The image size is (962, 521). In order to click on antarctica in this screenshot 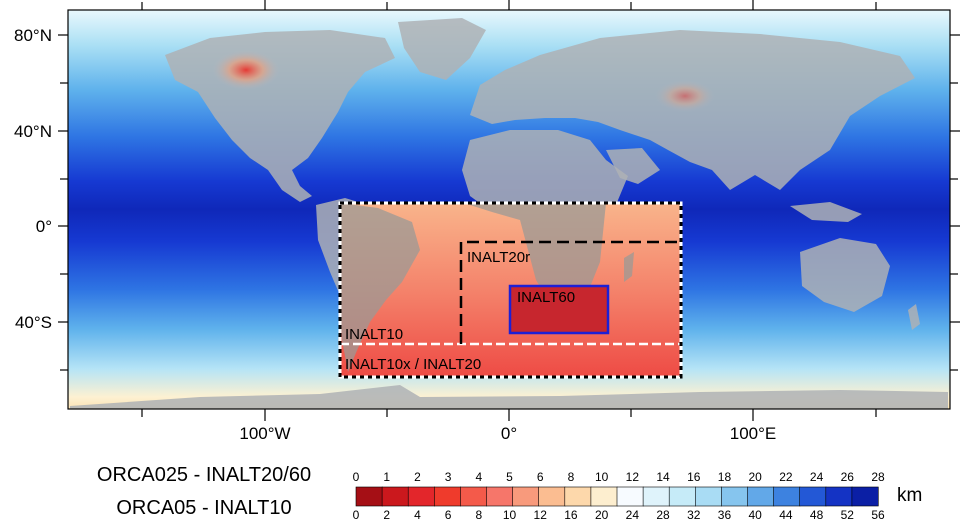, I will do `click(509, 397)`.